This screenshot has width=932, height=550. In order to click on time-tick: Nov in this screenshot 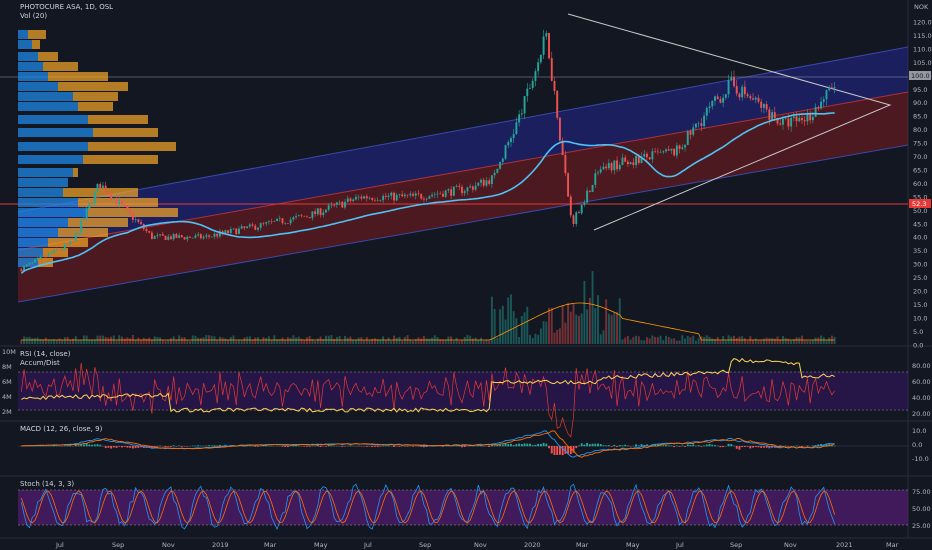, I will do `click(480, 545)`.